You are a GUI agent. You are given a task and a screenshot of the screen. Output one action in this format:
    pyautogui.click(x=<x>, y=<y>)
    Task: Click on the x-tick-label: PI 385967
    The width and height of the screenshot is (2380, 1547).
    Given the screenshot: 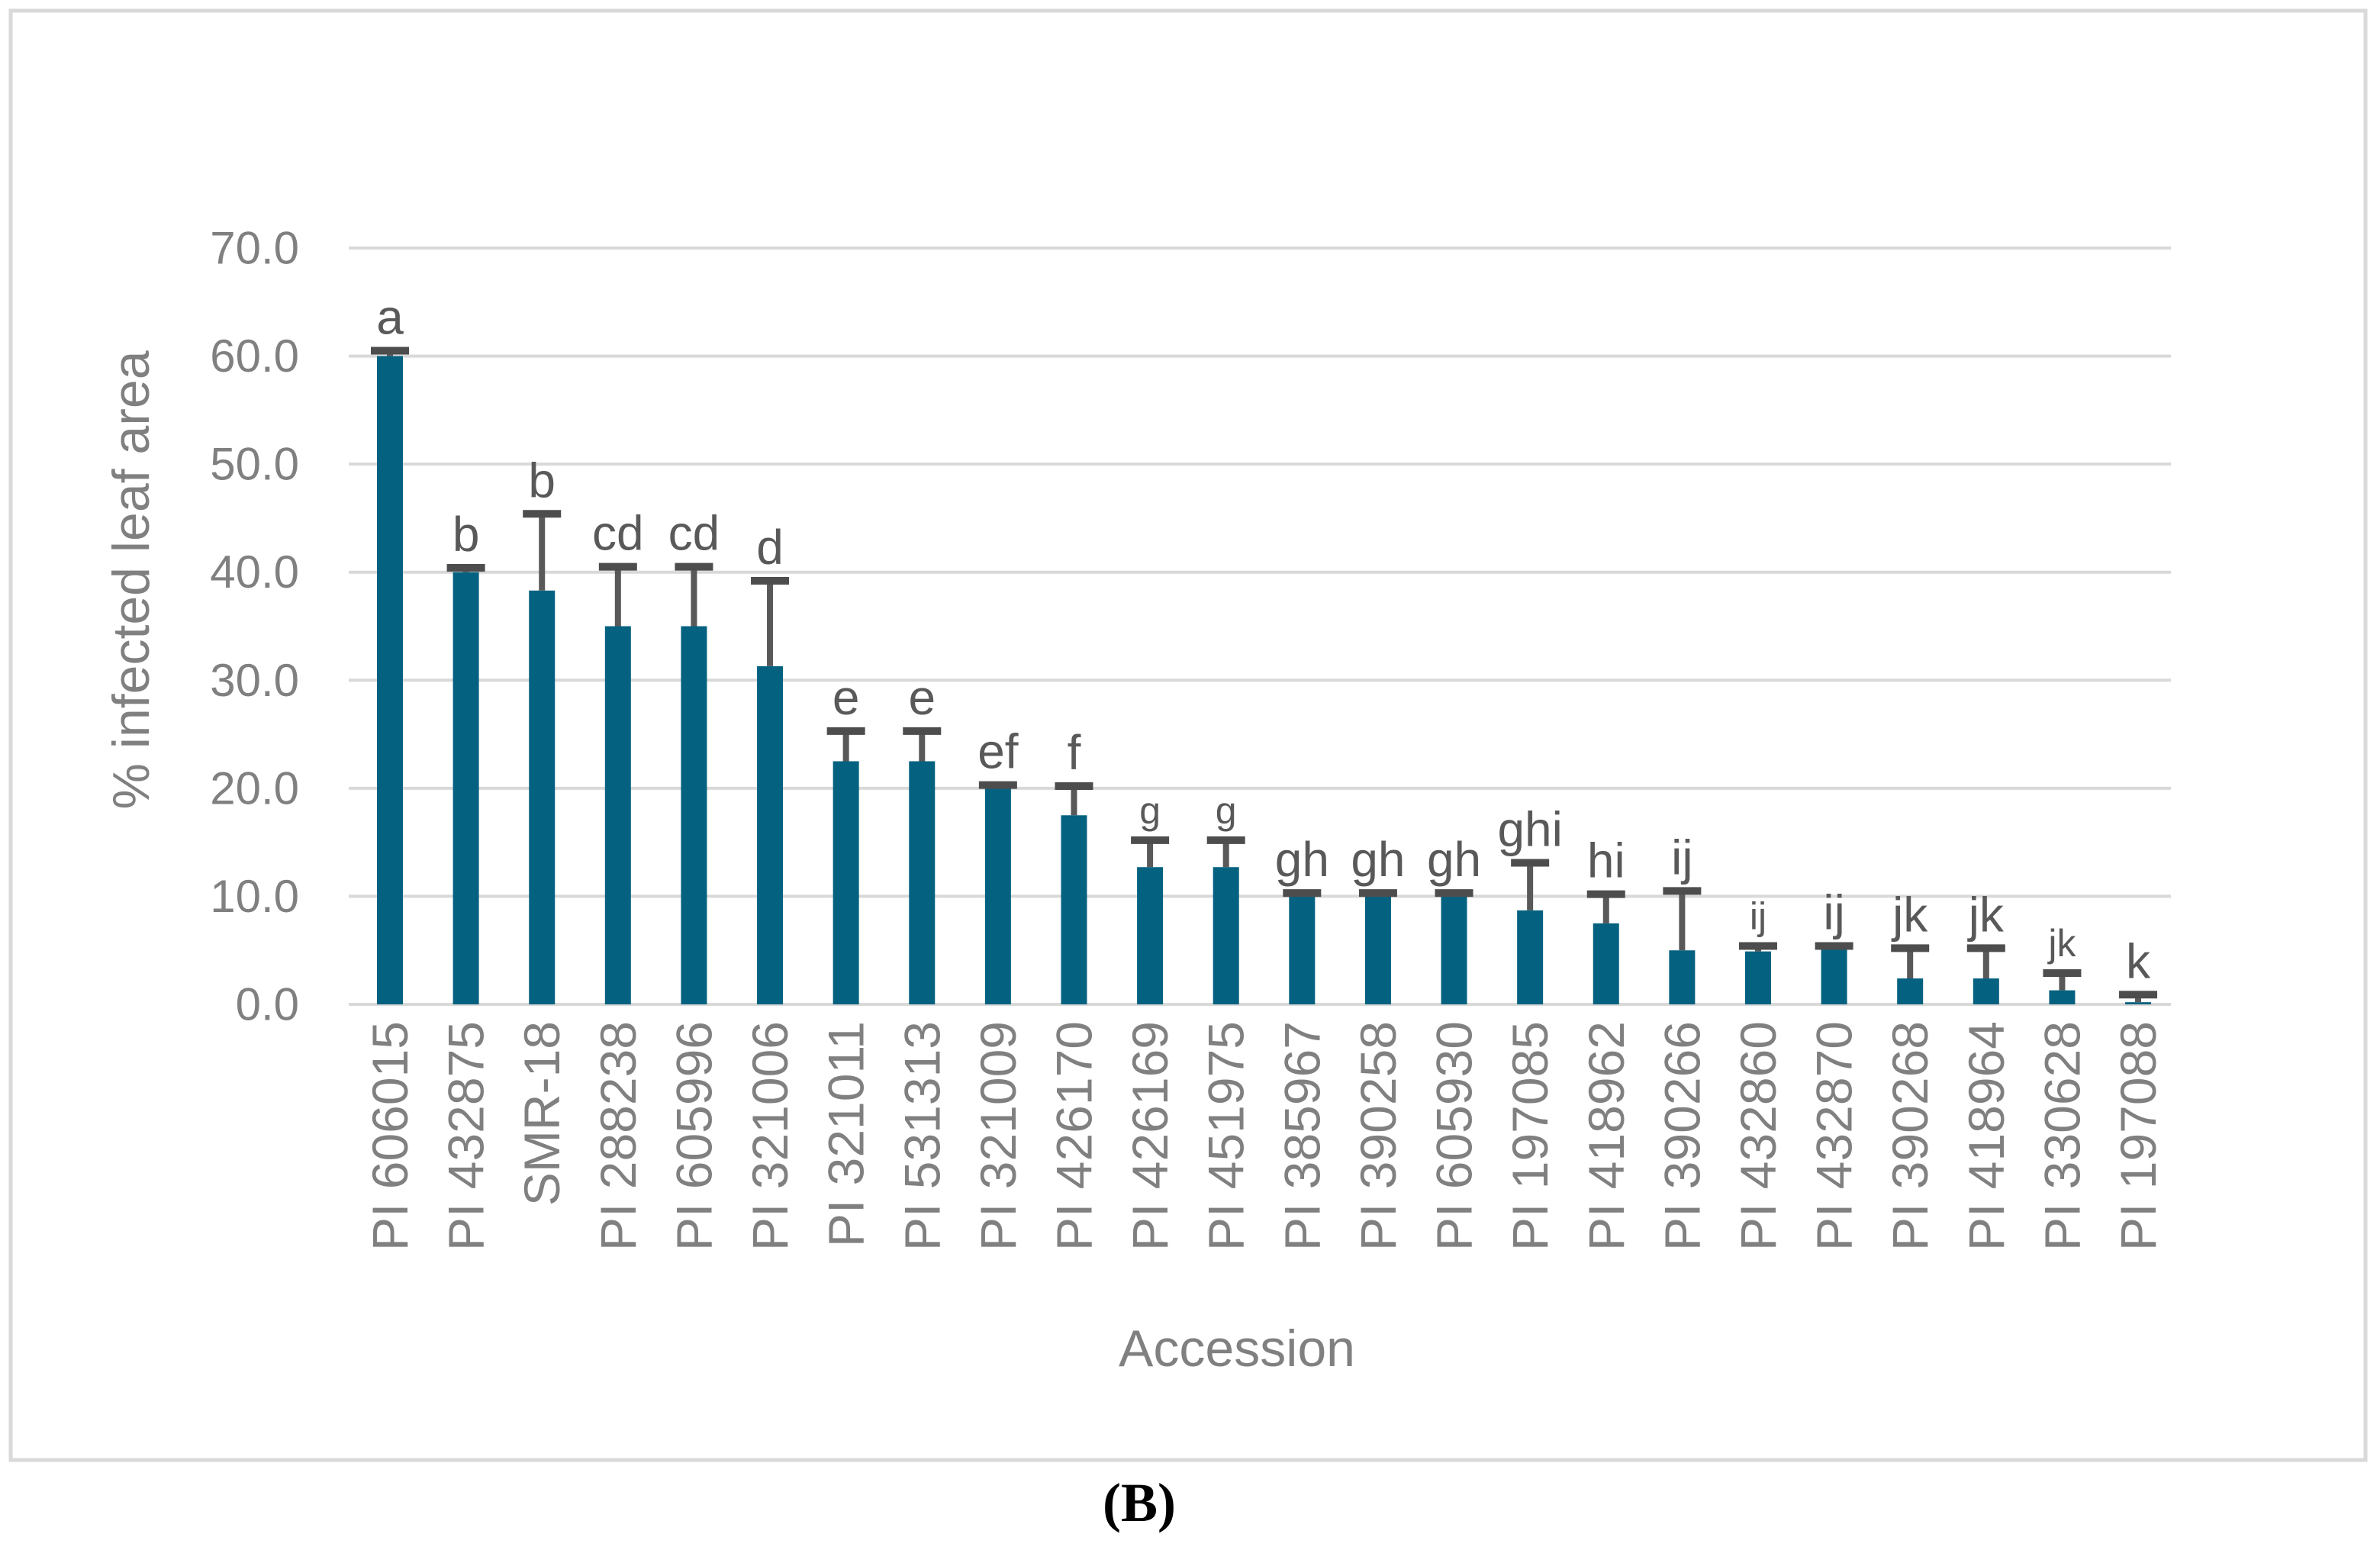 What is the action you would take?
    pyautogui.click(x=1302, y=1136)
    